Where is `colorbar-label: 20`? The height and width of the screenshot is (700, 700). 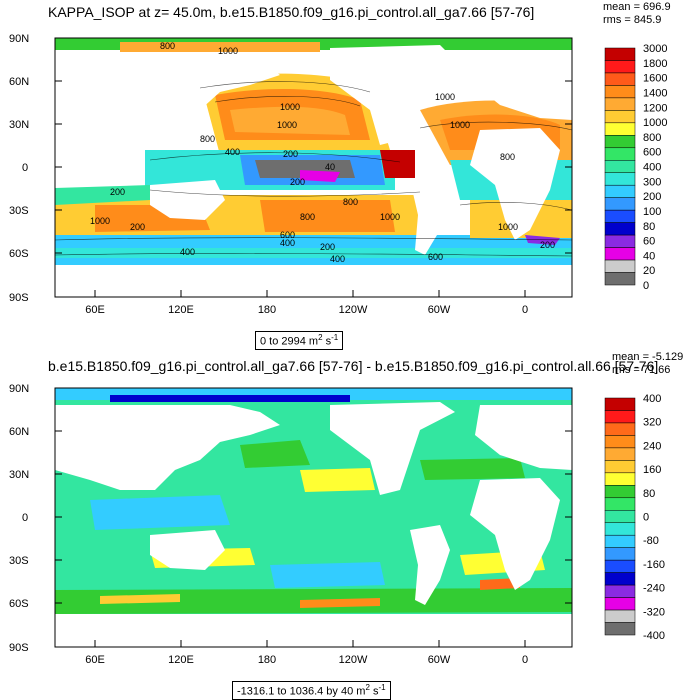
colorbar-label: 20 is located at coordinates (649, 271).